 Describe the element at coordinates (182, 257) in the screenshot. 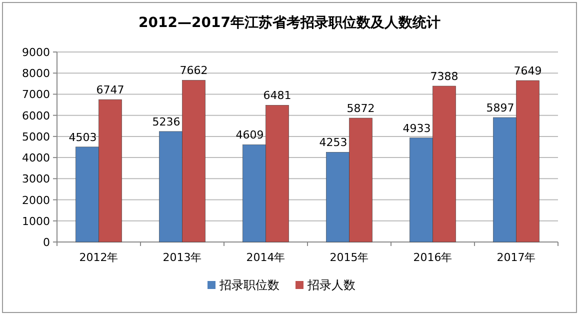

I see `x-tick-label: 2013年` at that location.